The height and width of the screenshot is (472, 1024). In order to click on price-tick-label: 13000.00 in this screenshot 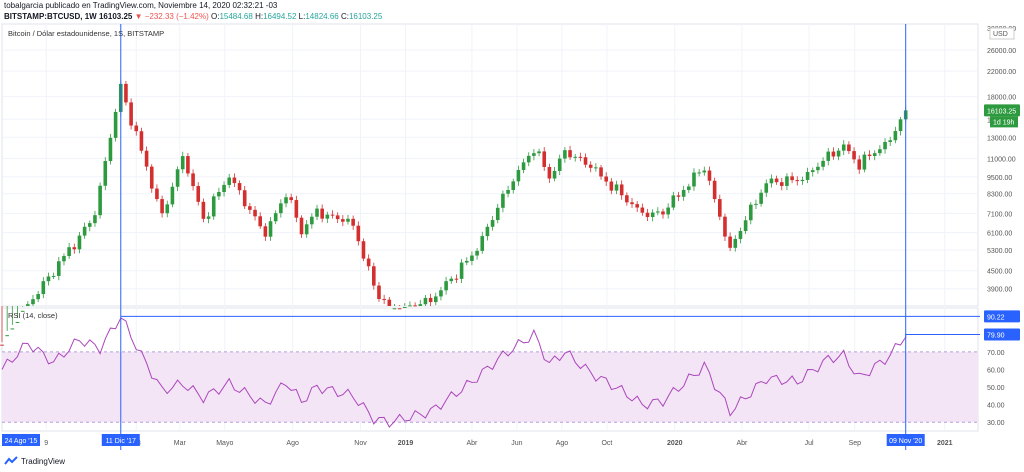, I will do `click(1001, 138)`.